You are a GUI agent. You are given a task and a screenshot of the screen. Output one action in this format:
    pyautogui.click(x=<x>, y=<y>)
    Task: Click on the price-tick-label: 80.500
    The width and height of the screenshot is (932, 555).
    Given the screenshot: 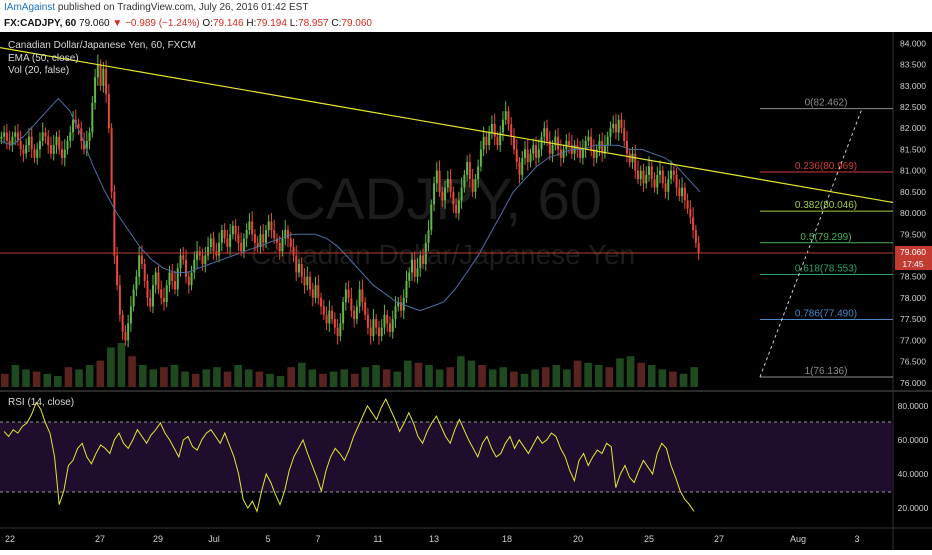 What is the action you would take?
    pyautogui.click(x=913, y=192)
    